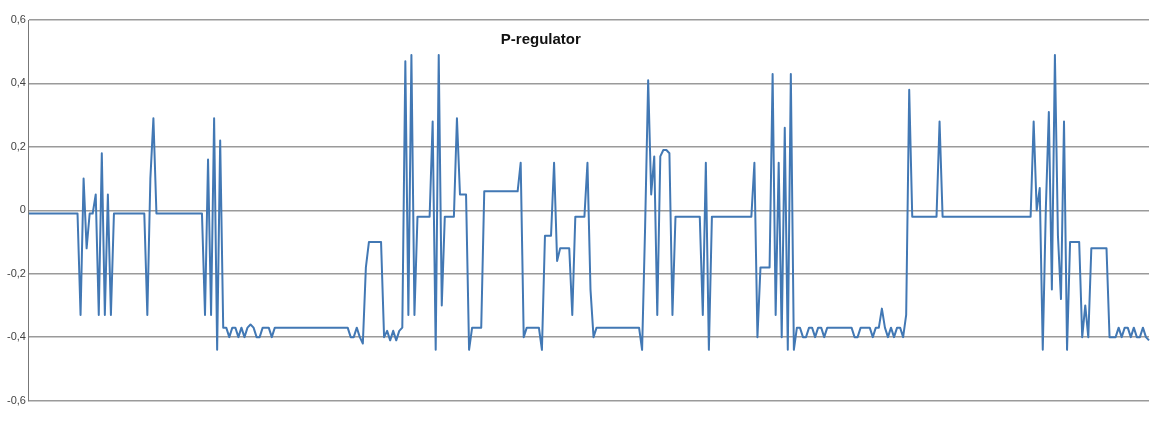  I want to click on y-tick-label: -0,4, so click(16, 336).